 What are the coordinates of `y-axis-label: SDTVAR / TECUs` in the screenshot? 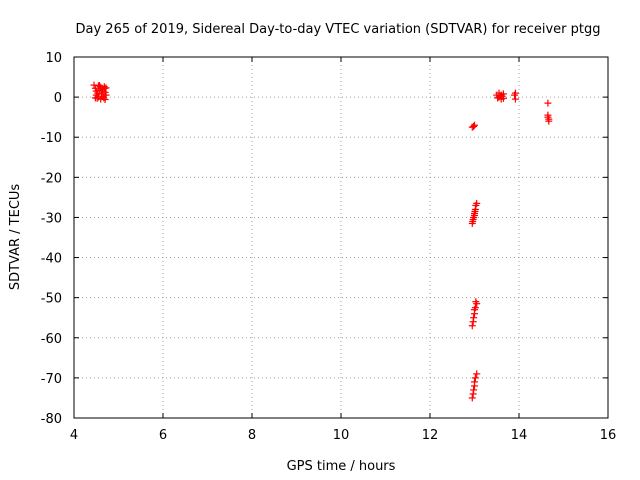 It's located at (15, 237).